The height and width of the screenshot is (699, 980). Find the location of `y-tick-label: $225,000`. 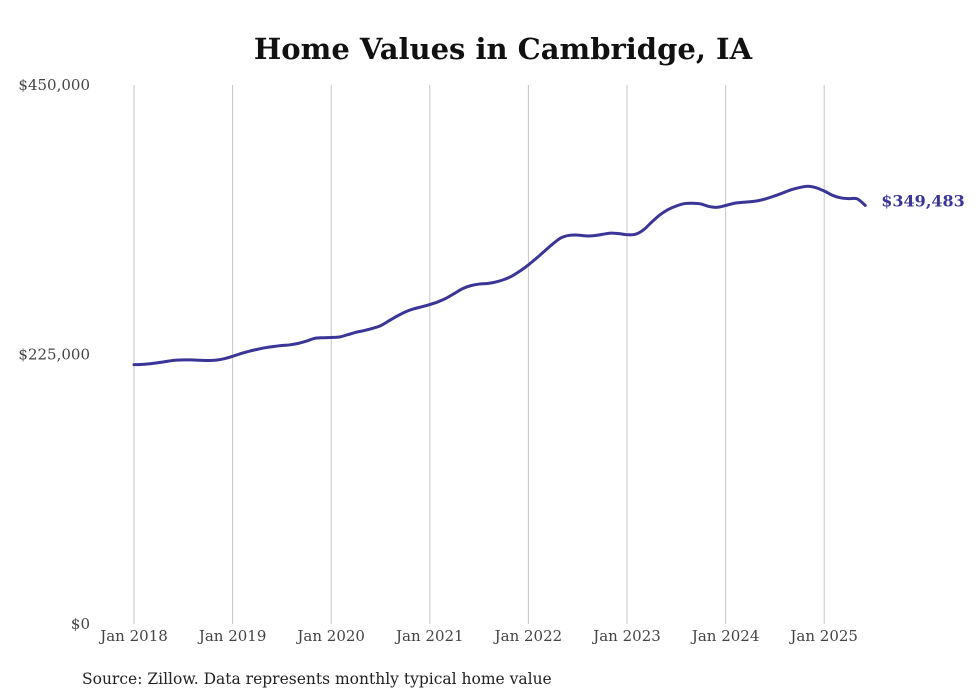

y-tick-label: $225,000 is located at coordinates (54, 355).